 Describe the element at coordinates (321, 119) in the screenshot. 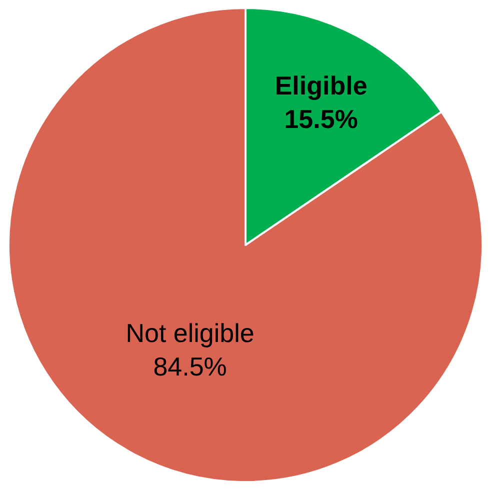

I see `data-label: 15.5%` at that location.